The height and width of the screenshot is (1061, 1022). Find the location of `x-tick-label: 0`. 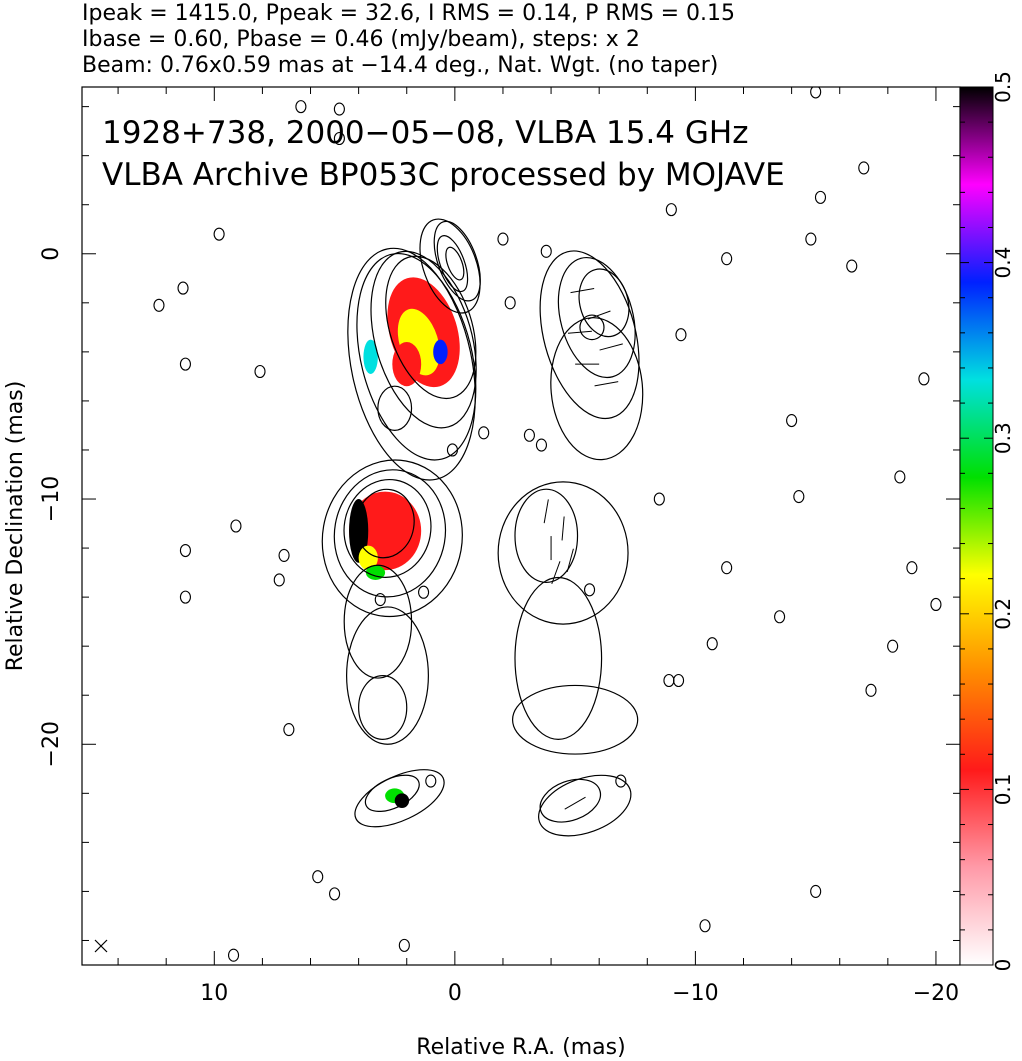

x-tick-label: 0 is located at coordinates (455, 993).